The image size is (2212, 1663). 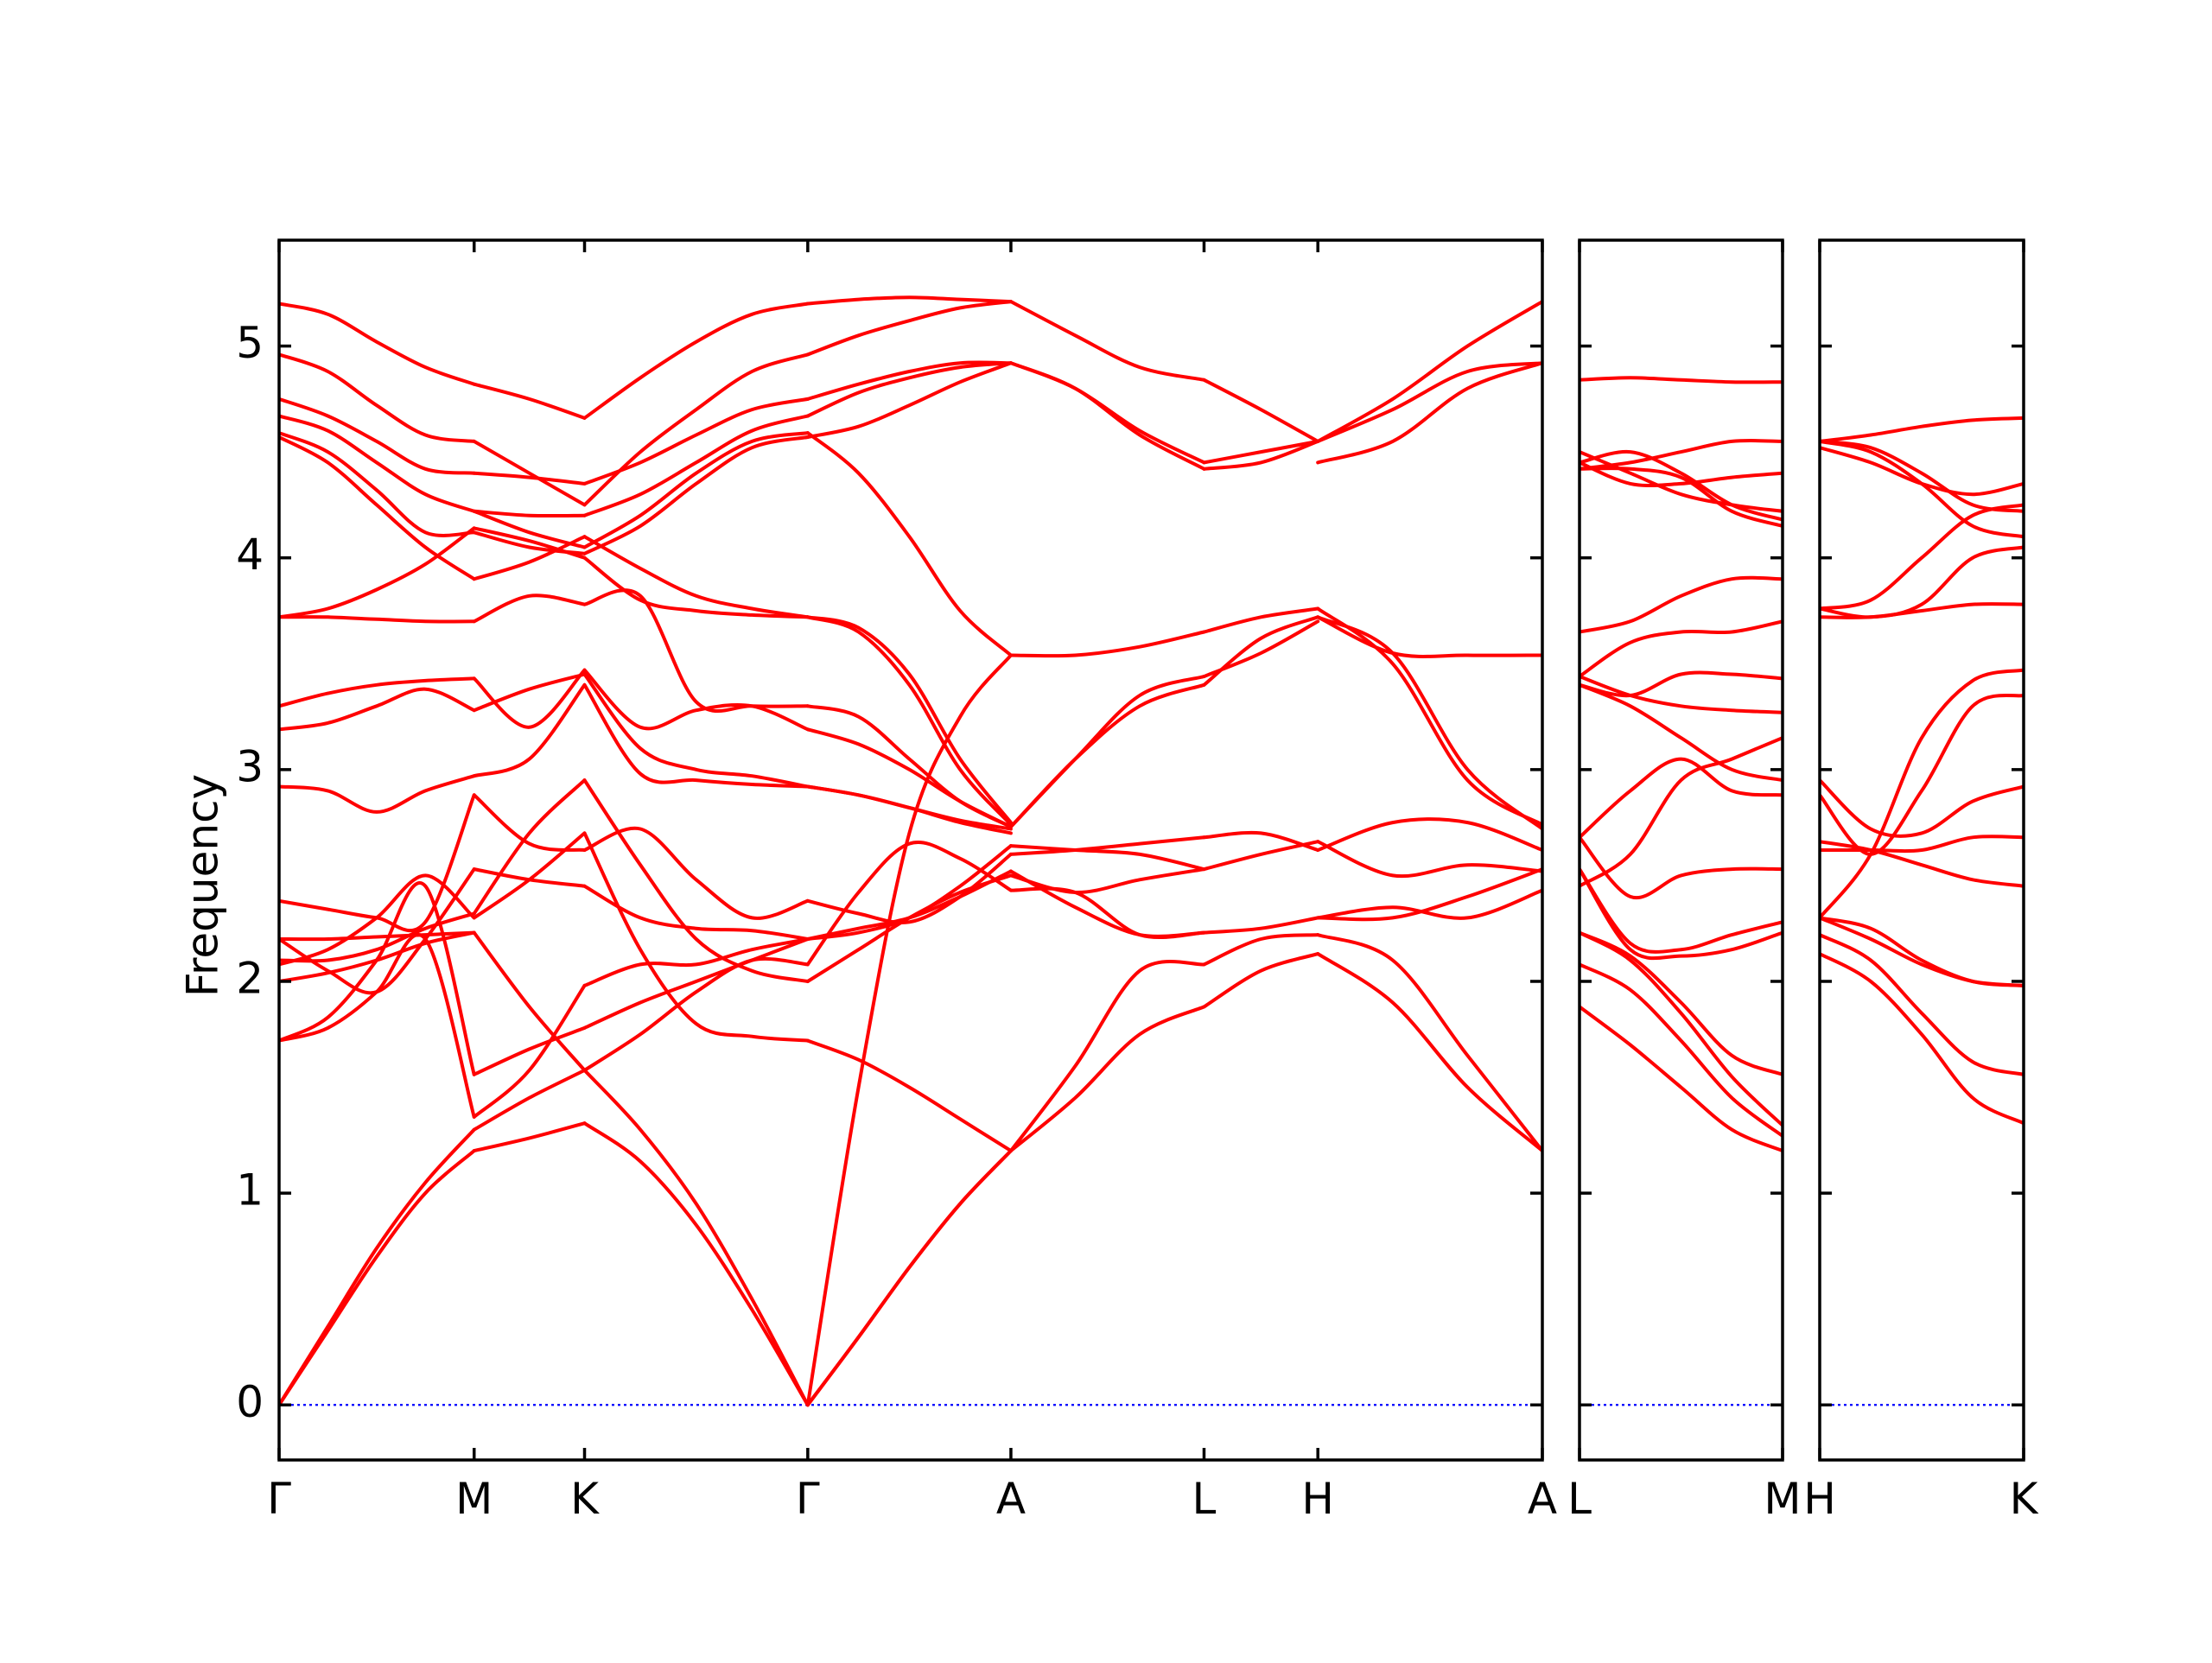 What do you see at coordinates (203, 886) in the screenshot?
I see `y-axis-title: Frequency` at bounding box center [203, 886].